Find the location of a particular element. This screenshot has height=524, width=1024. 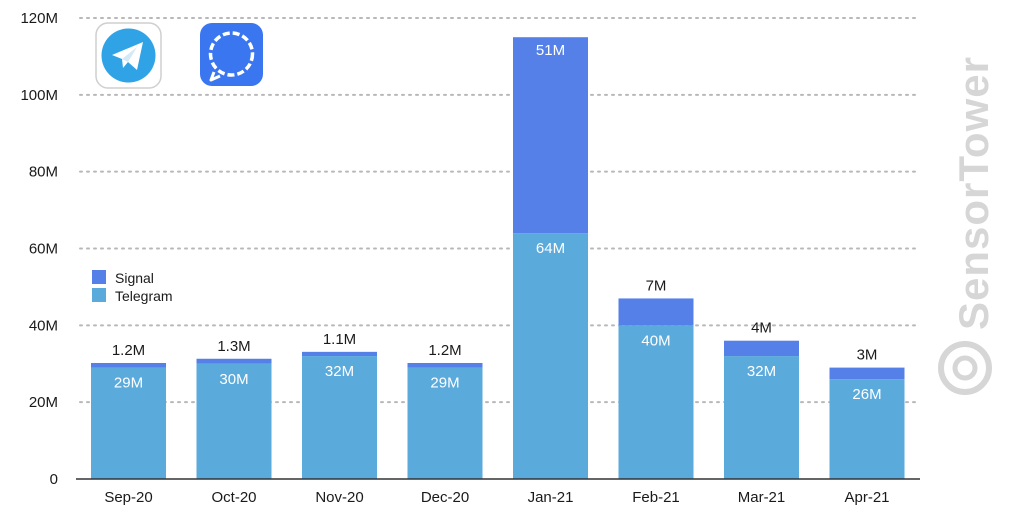

x-tick-label: Nov-20 is located at coordinates (339, 497).